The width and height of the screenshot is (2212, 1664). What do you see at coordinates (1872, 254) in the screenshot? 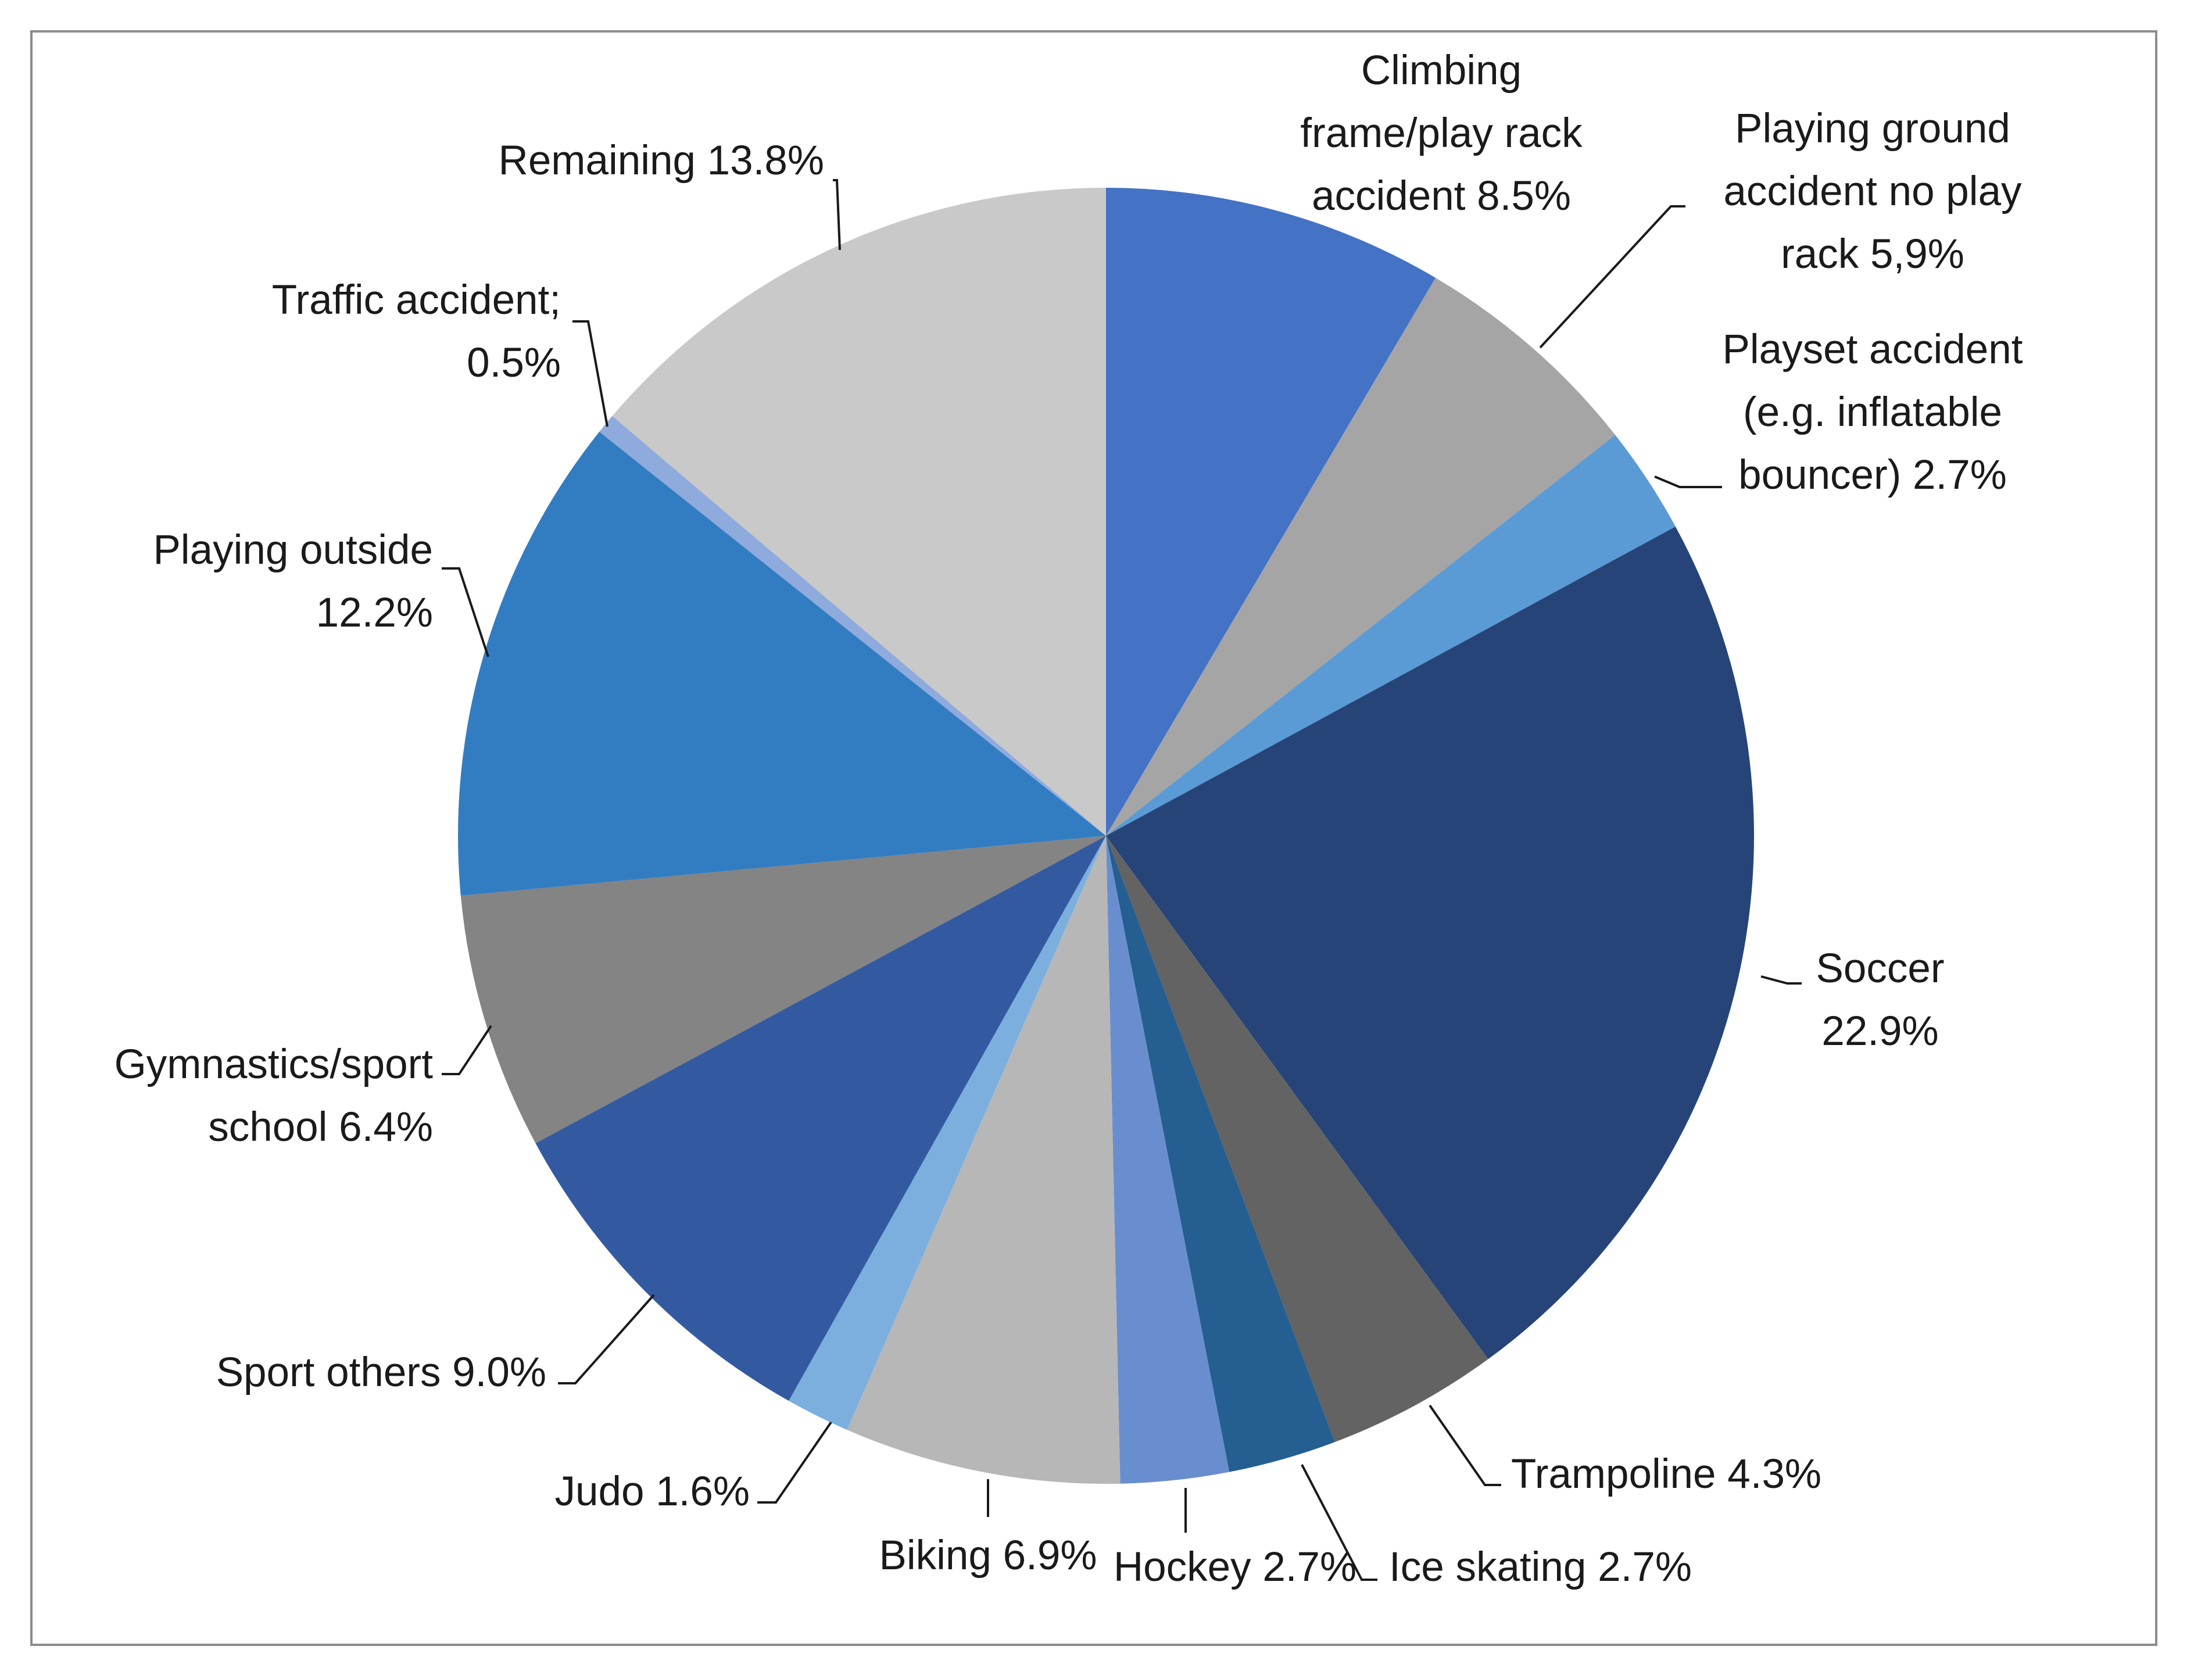
I see `slice-label-line: rack 5,9%` at bounding box center [1872, 254].